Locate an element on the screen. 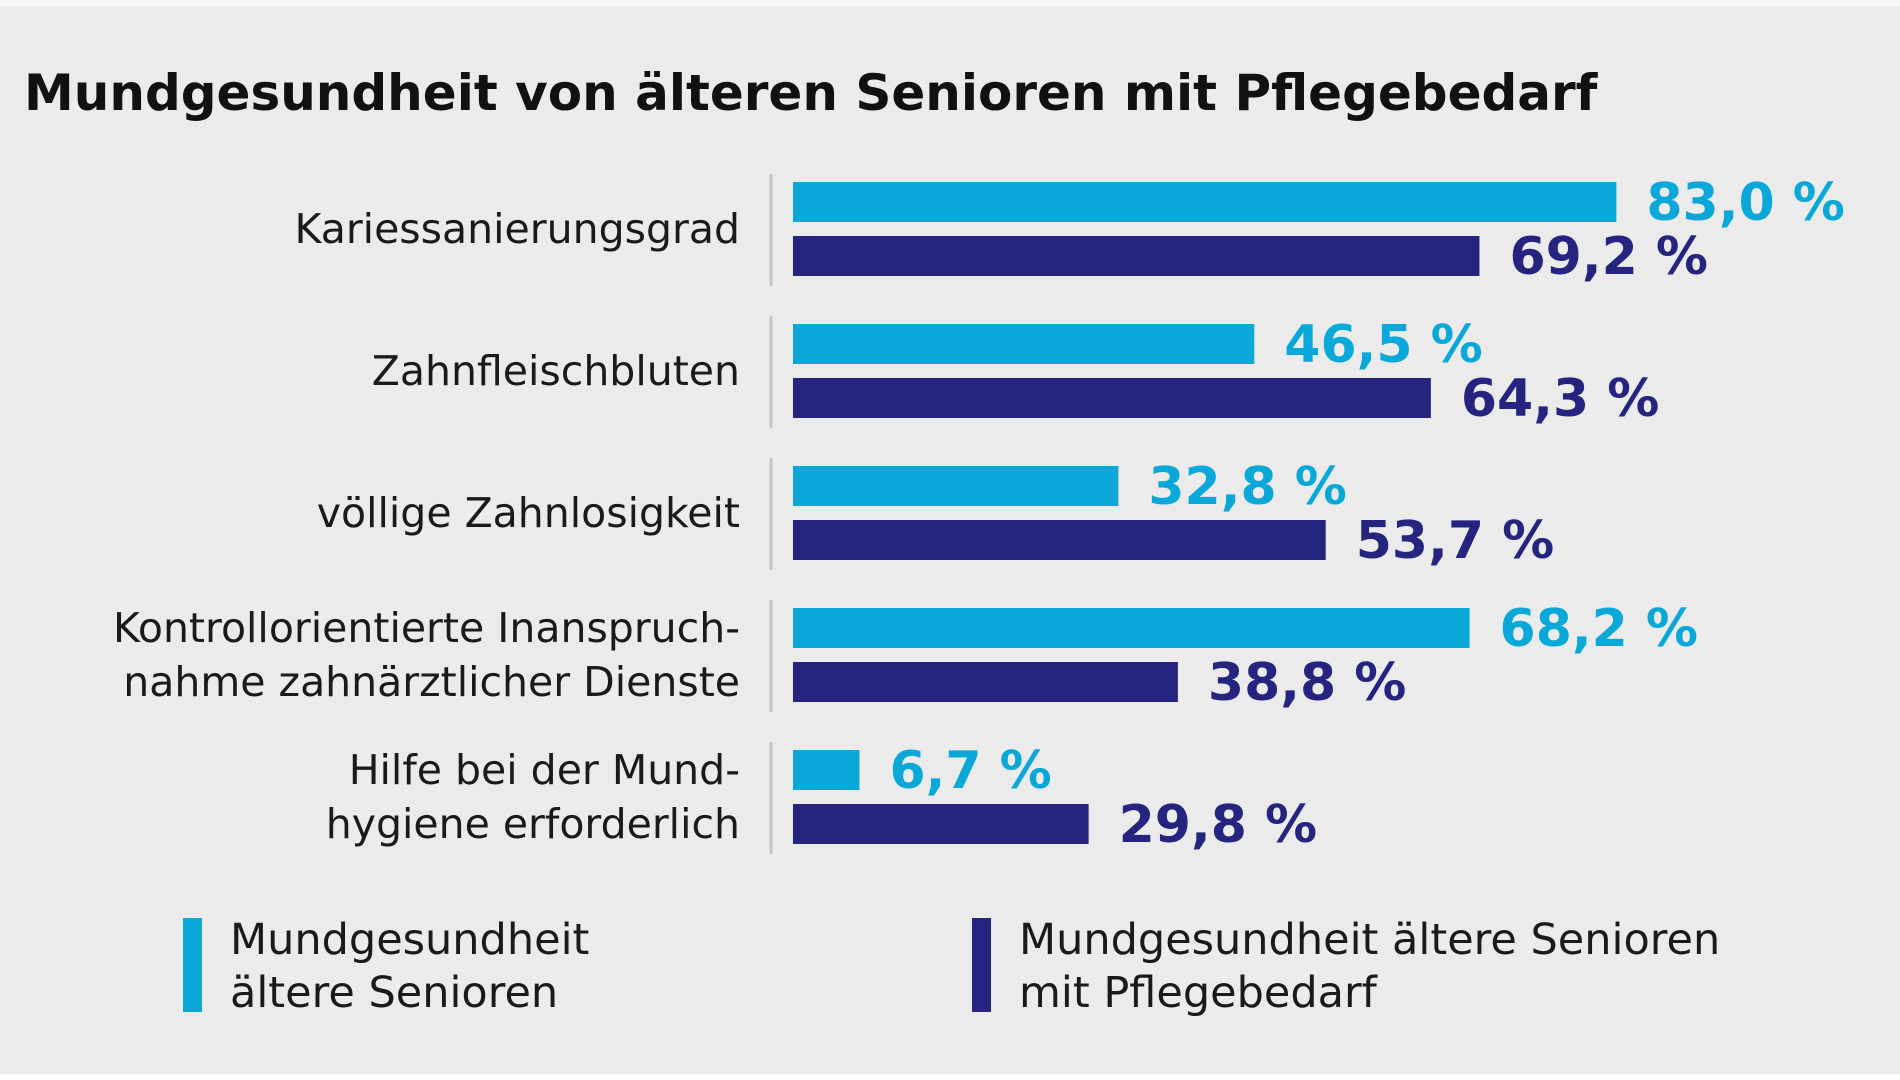  value-label-pflegebedarf: 69,2 % is located at coordinates (1608, 257).